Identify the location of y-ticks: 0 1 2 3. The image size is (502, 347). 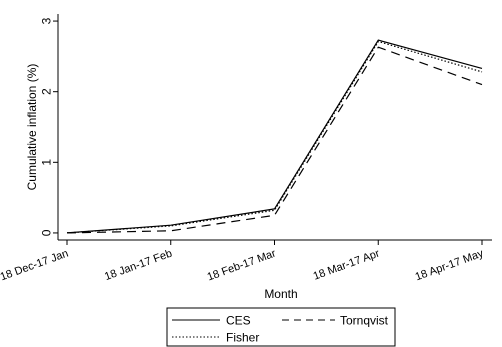
(49, 126).